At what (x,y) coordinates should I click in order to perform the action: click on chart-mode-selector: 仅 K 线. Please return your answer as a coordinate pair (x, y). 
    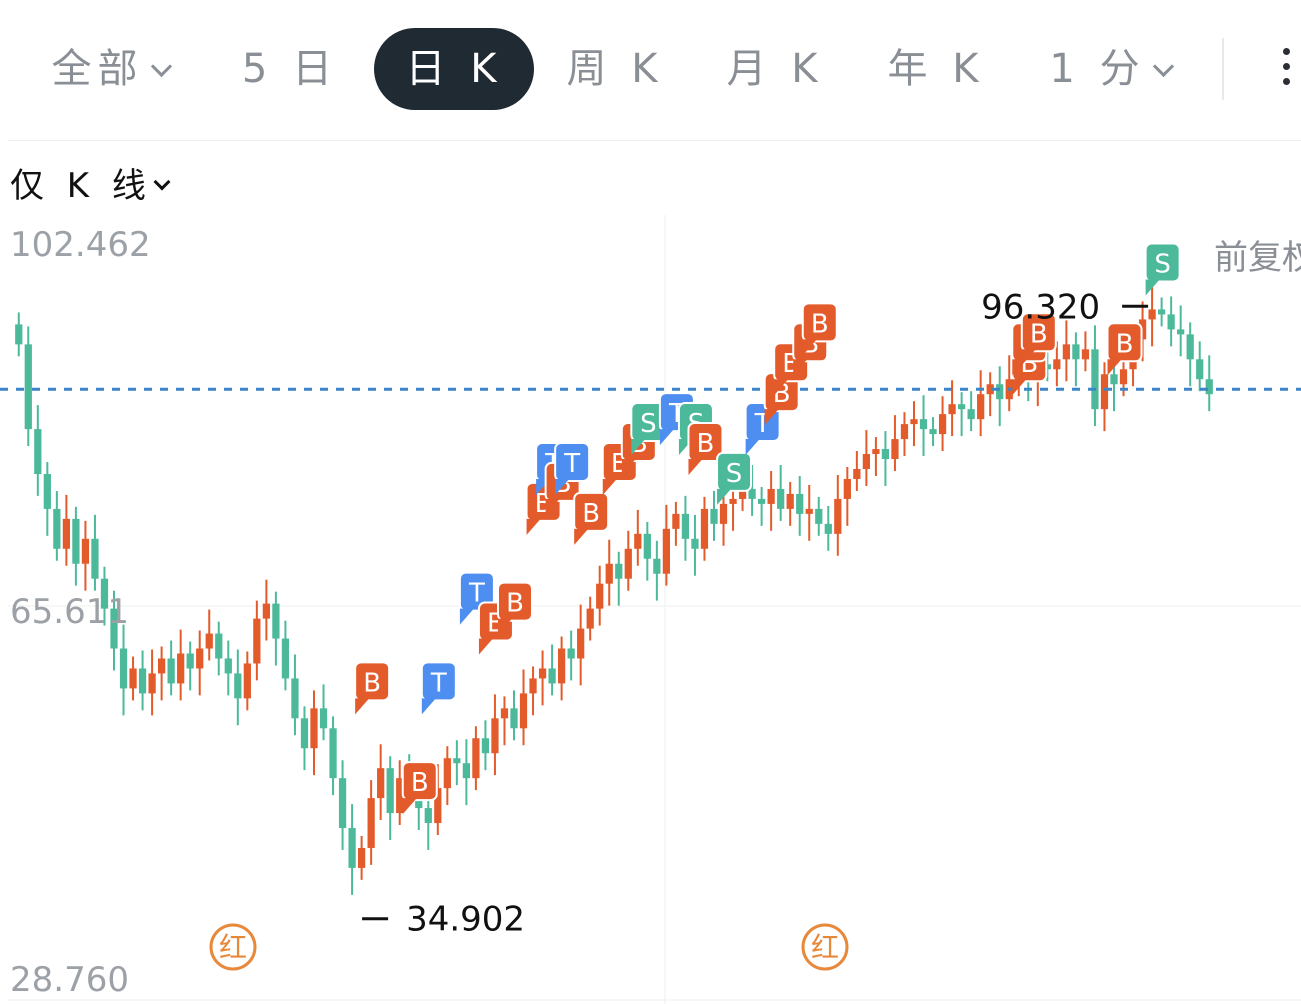
    Looking at the image, I should click on (90, 182).